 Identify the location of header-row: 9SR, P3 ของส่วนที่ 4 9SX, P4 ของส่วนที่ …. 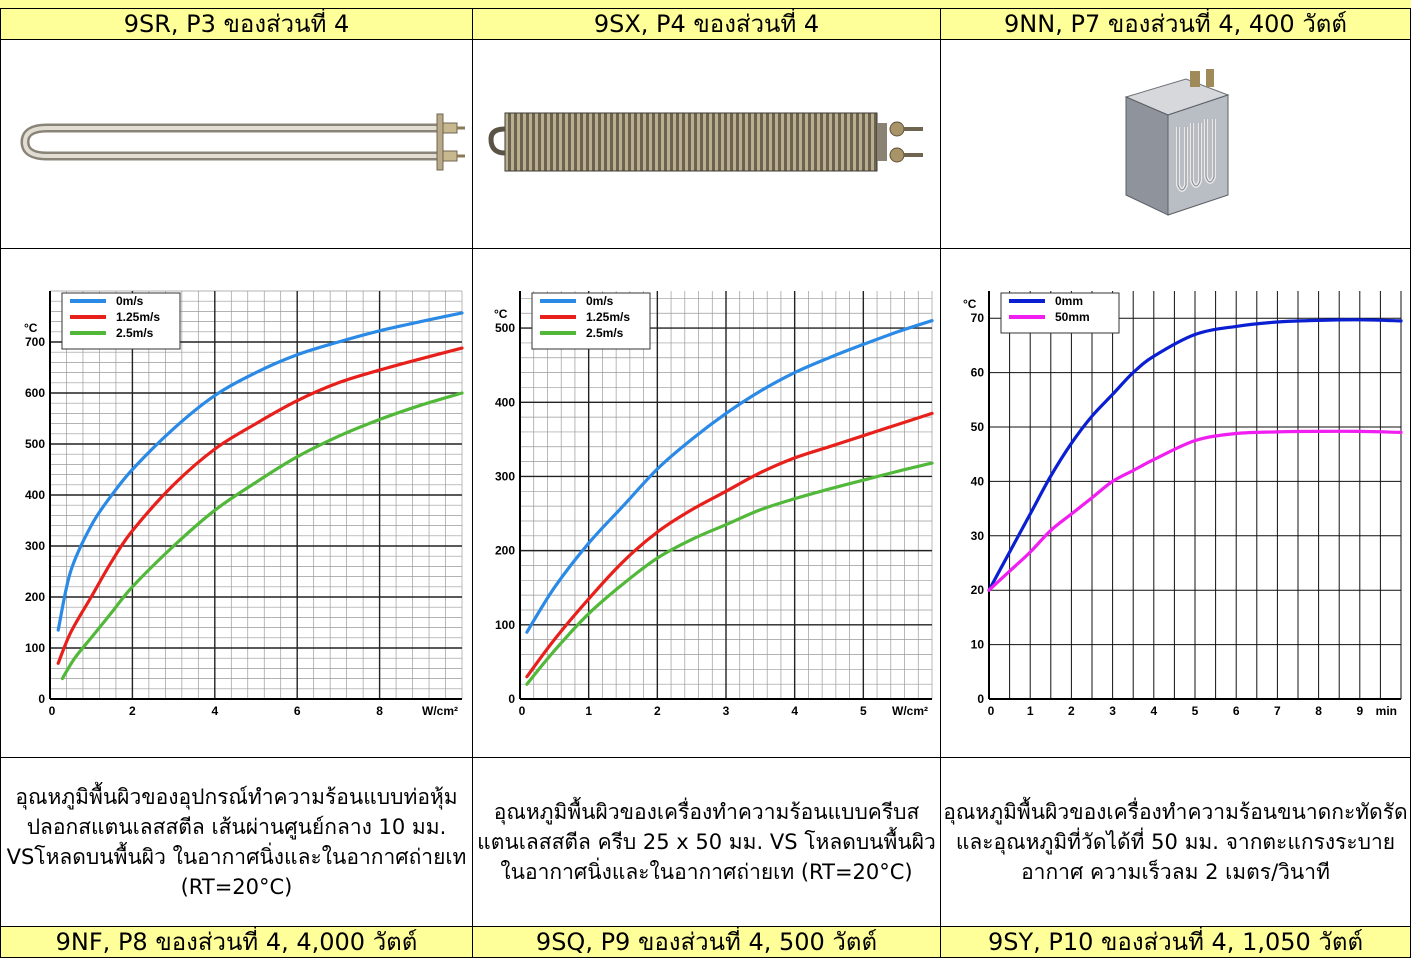
(705, 24).